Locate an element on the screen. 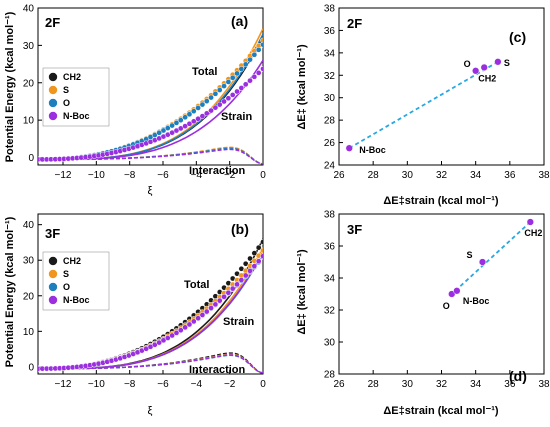 This screenshot has height=427, width=550. panel-a-ylabel: Potential Energy (kcal mol⁻¹) is located at coordinates (10, 86).